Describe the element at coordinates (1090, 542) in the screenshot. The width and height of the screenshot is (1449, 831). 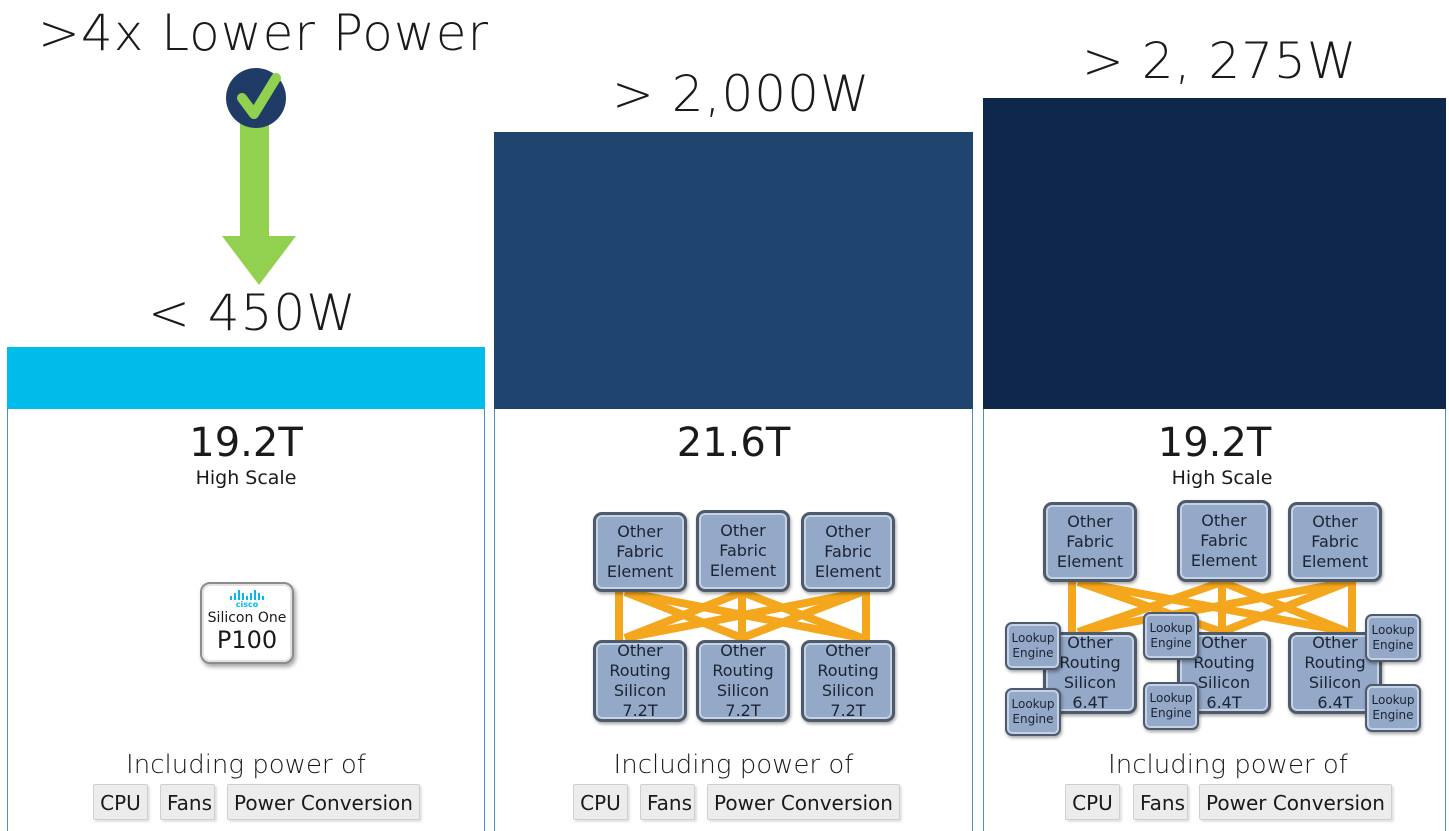
I see `fabric-element-3a: Other Fabric Element` at that location.